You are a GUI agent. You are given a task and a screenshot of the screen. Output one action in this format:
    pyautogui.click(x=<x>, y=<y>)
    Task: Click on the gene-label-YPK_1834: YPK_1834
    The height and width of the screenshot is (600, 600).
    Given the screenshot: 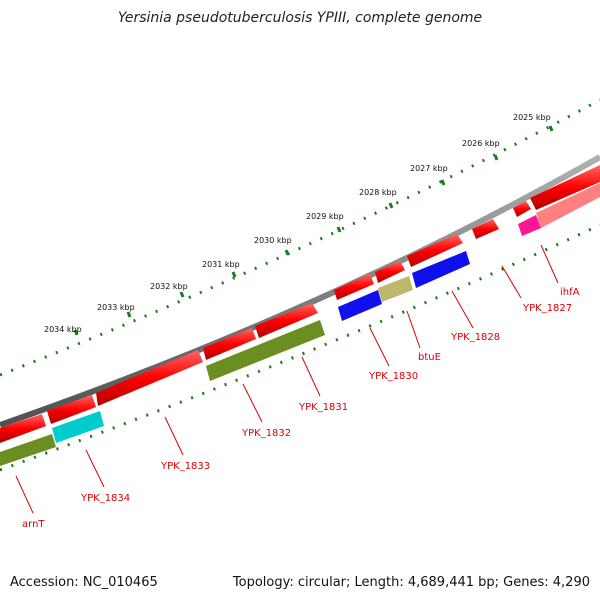 What is the action you would take?
    pyautogui.click(x=105, y=498)
    